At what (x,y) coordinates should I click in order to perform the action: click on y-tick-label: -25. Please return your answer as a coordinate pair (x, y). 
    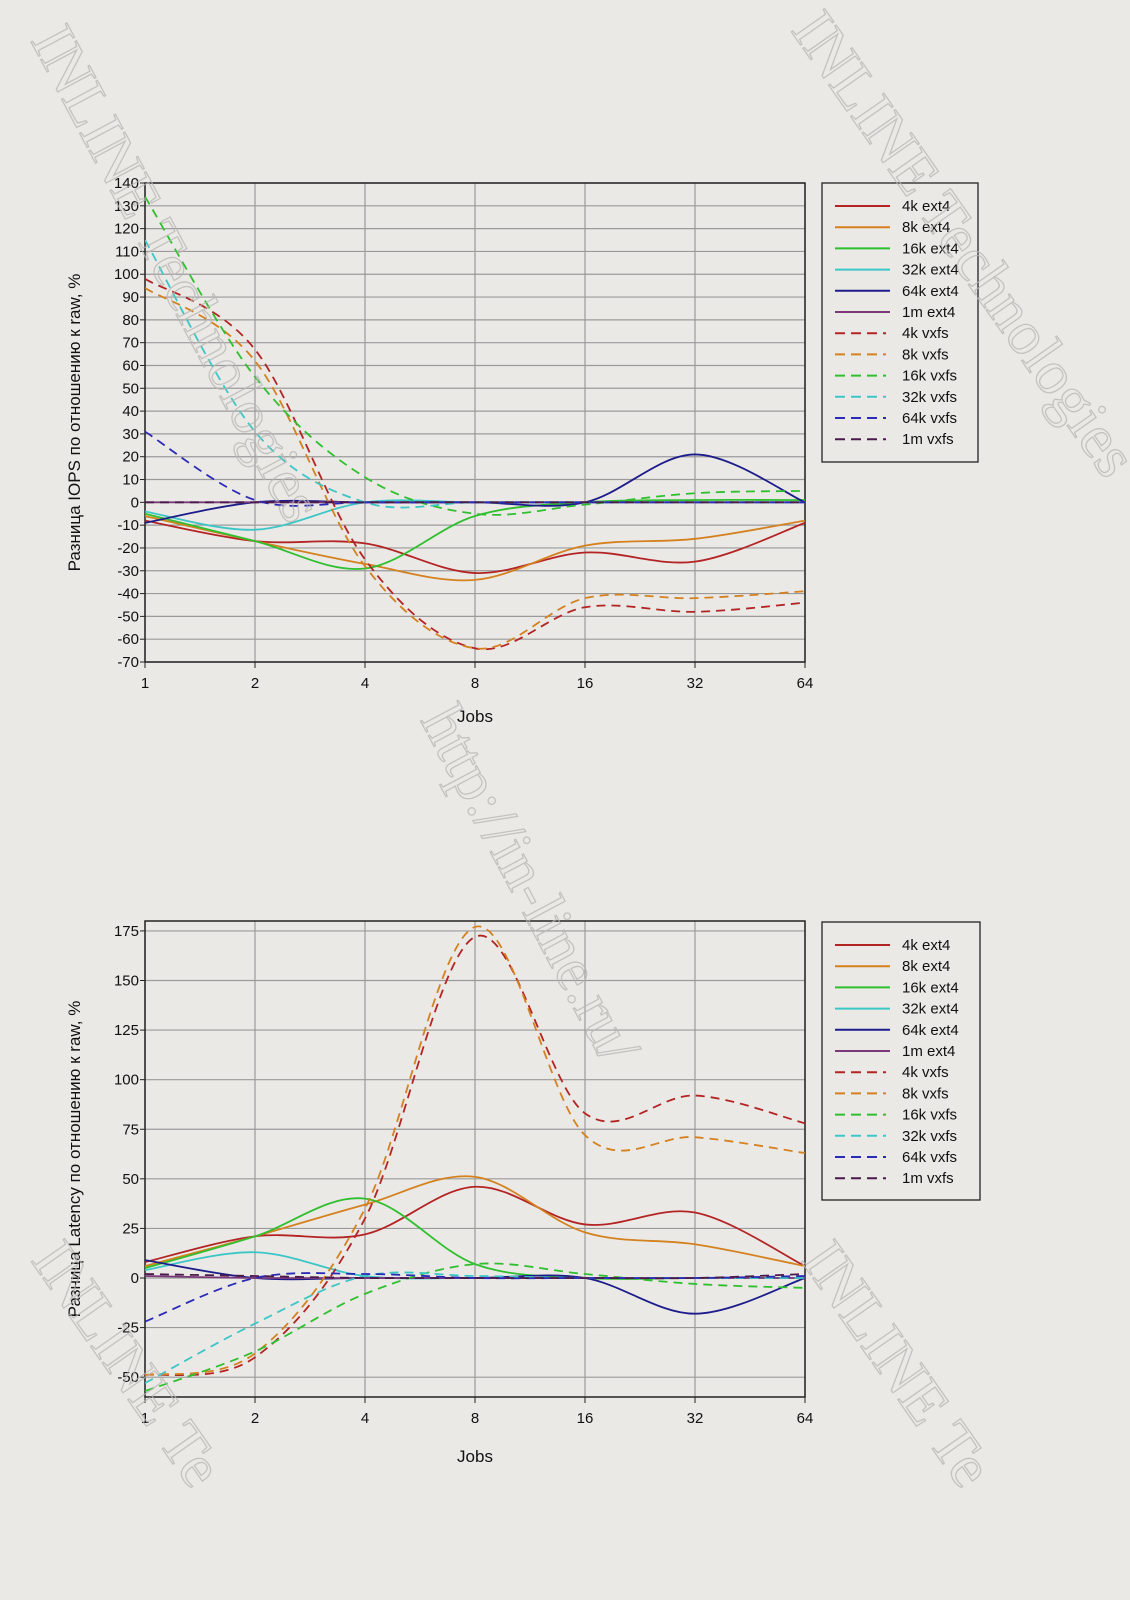
    Looking at the image, I should click on (128, 1328).